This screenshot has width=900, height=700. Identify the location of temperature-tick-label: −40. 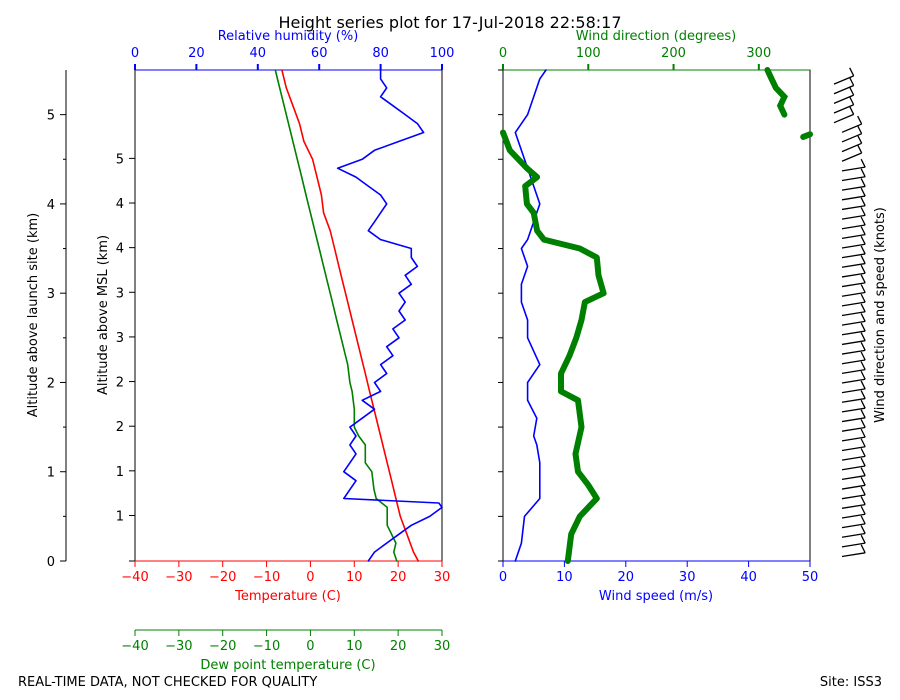
(134, 577).